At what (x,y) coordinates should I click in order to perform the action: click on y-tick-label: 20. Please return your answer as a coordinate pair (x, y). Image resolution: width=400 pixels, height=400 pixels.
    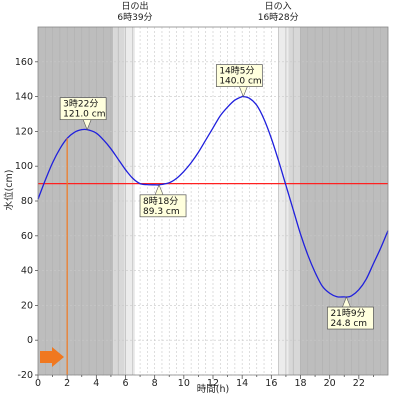
    Looking at the image, I should click on (27, 305).